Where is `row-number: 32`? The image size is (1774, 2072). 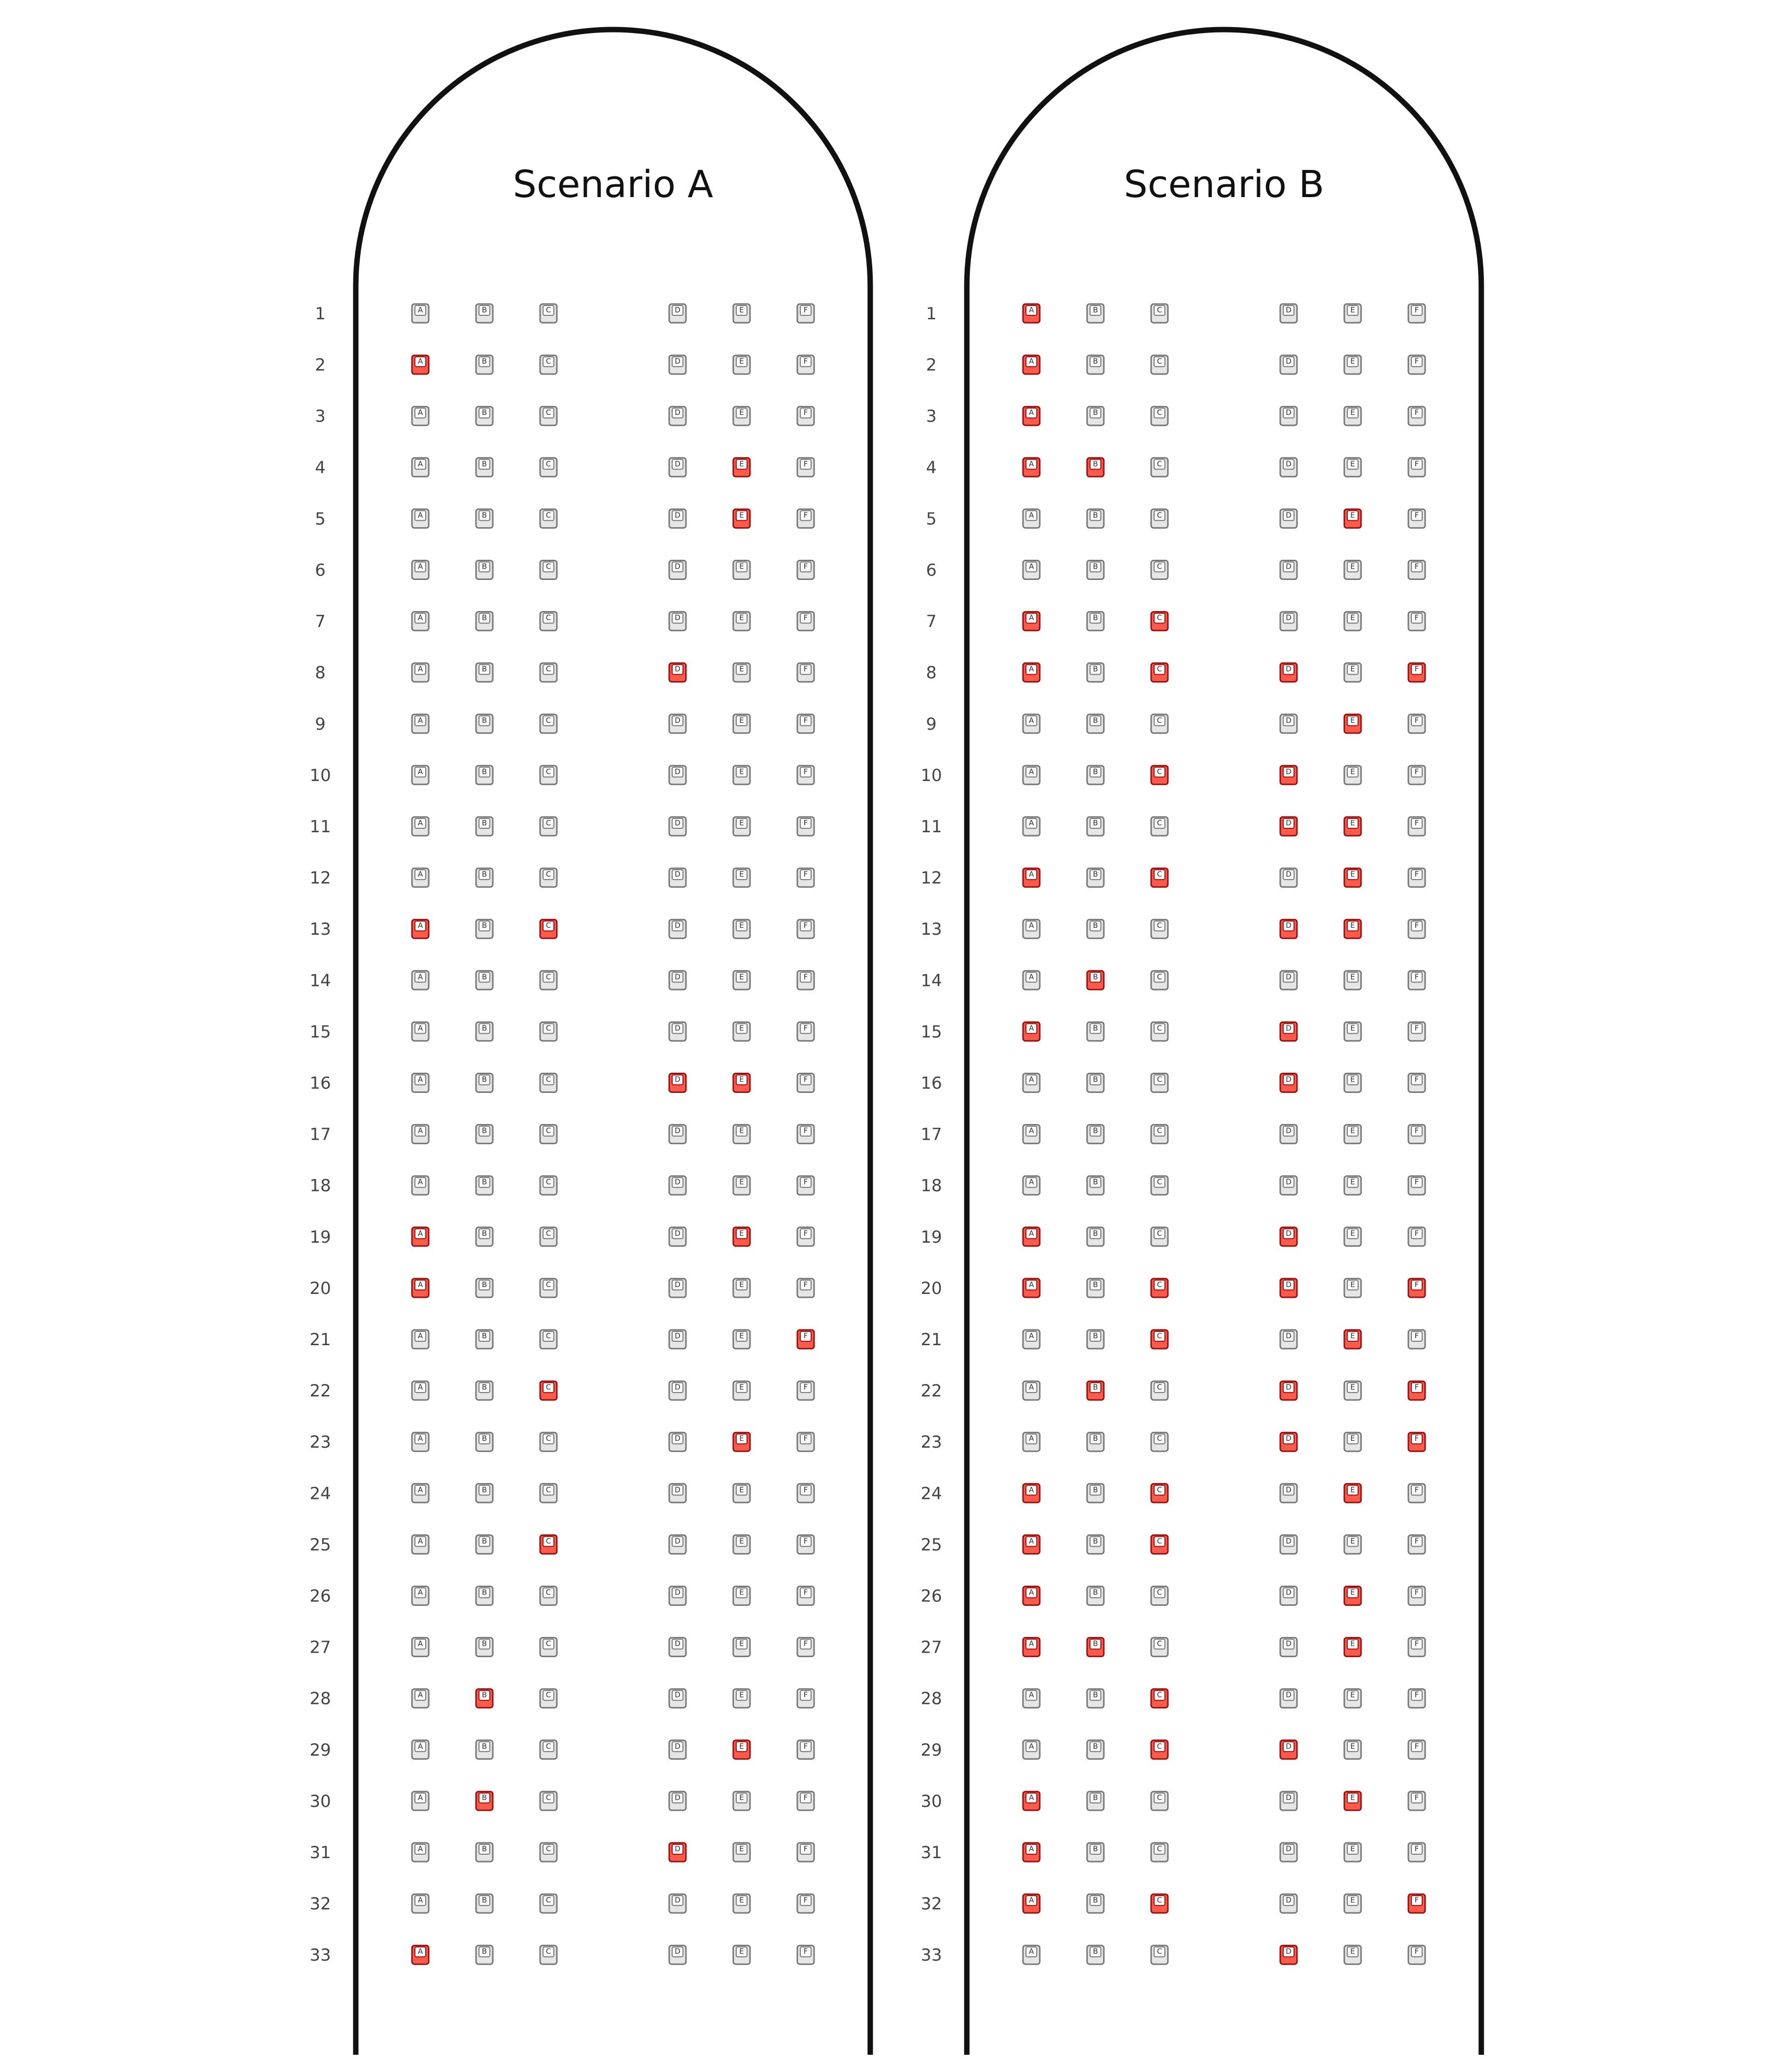
row-number: 32 is located at coordinates (931, 1904).